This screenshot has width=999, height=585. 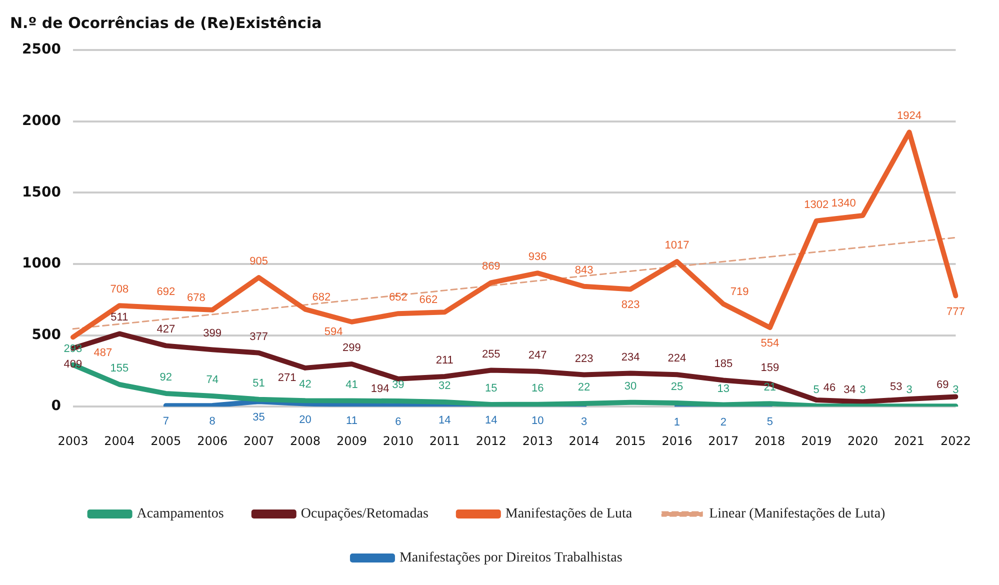 I want to click on legend-label: Ocupações/Retomadas, so click(x=364, y=514).